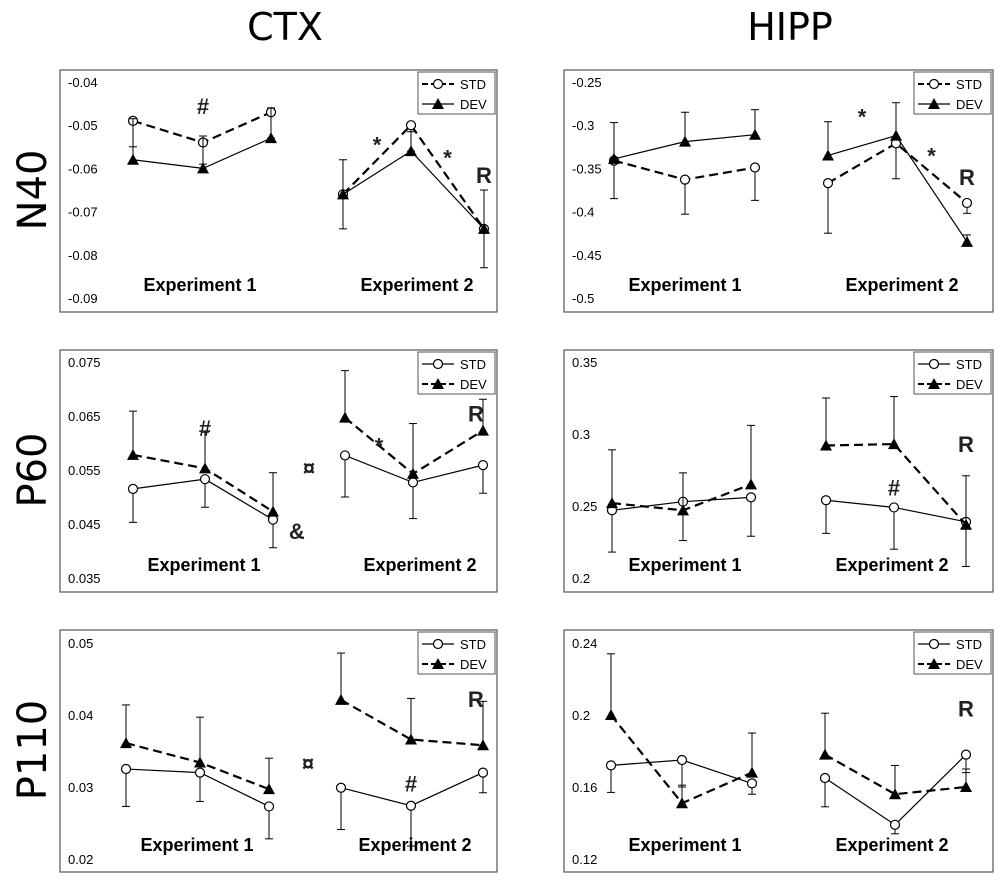  What do you see at coordinates (308, 763) in the screenshot?
I see `annotation-mark: ¤` at bounding box center [308, 763].